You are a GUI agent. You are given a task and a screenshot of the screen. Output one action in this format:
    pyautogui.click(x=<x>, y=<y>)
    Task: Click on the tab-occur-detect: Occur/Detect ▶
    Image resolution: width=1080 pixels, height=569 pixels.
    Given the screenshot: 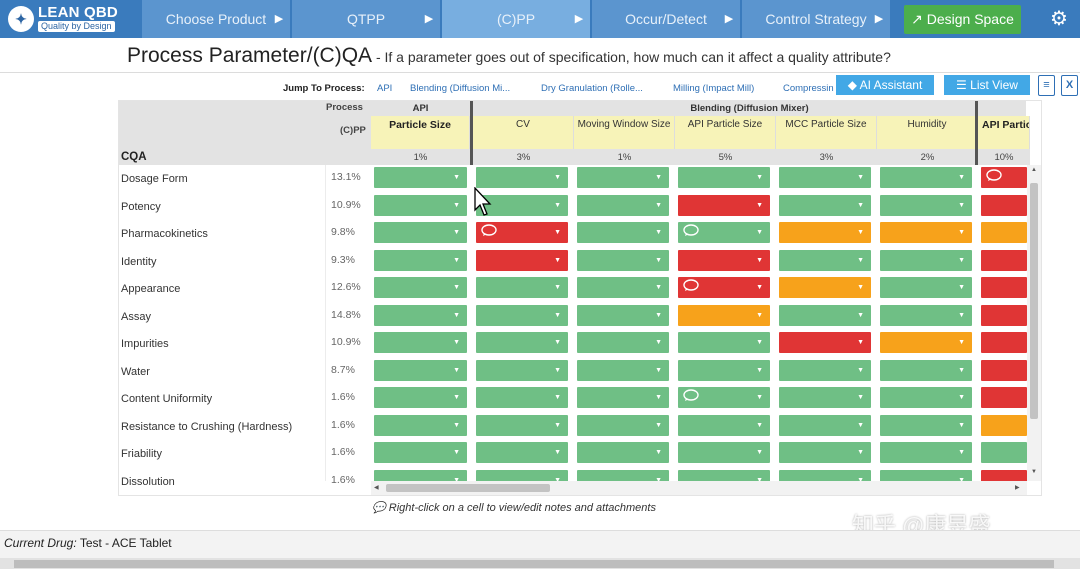 What is the action you would take?
    pyautogui.click(x=666, y=19)
    